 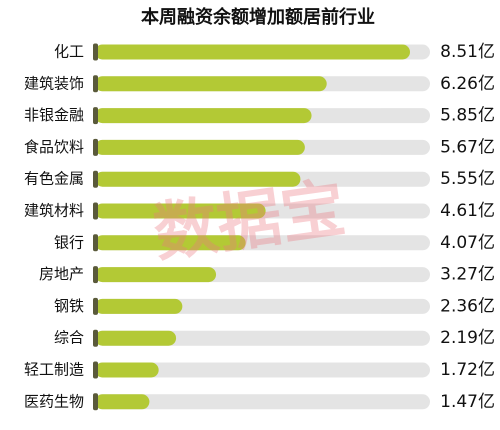 What do you see at coordinates (69, 338) in the screenshot?
I see `category-label: 综合` at bounding box center [69, 338].